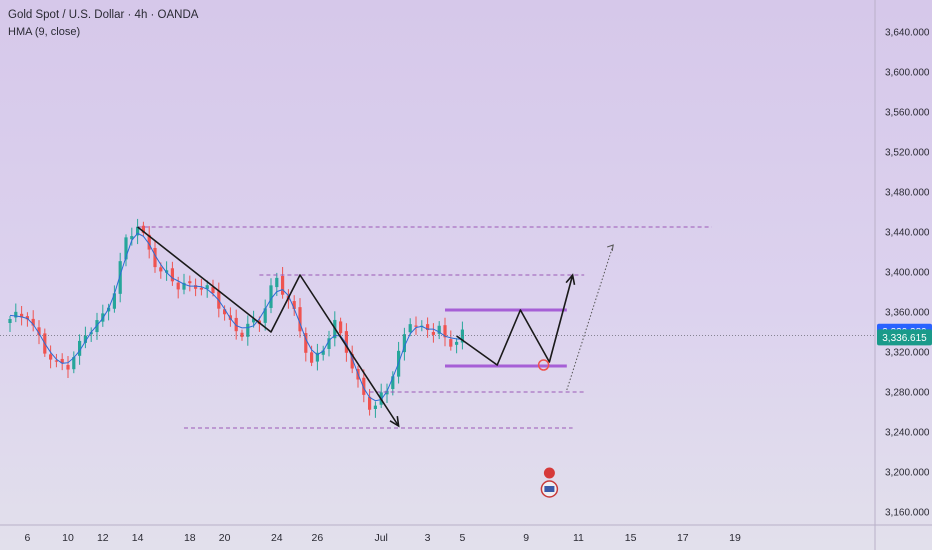 The width and height of the screenshot is (932, 550). Describe the element at coordinates (225, 538) in the screenshot. I see `x-tick-label: 20` at that location.